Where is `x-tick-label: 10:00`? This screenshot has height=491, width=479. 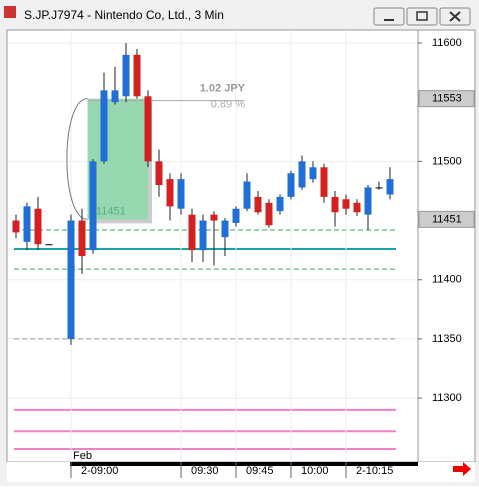 x-tick-label: 10:00 is located at coordinates (315, 471).